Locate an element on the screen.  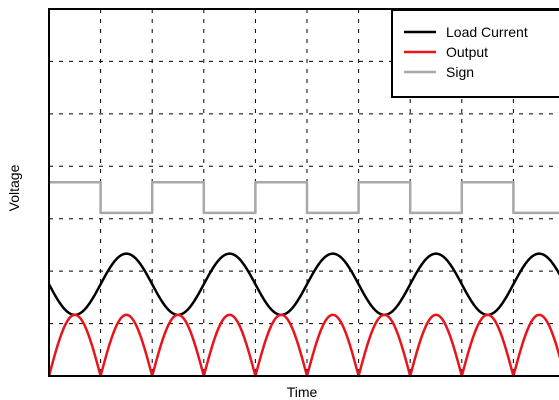
x-axis-label: Time is located at coordinates (302, 392).